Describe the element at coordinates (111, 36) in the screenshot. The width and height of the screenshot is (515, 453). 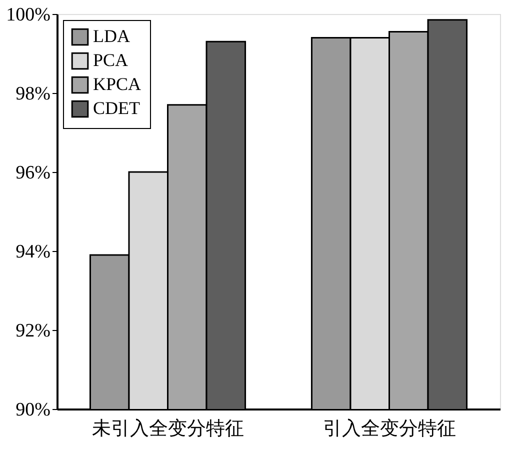
I see `legend-label: LDA` at that location.